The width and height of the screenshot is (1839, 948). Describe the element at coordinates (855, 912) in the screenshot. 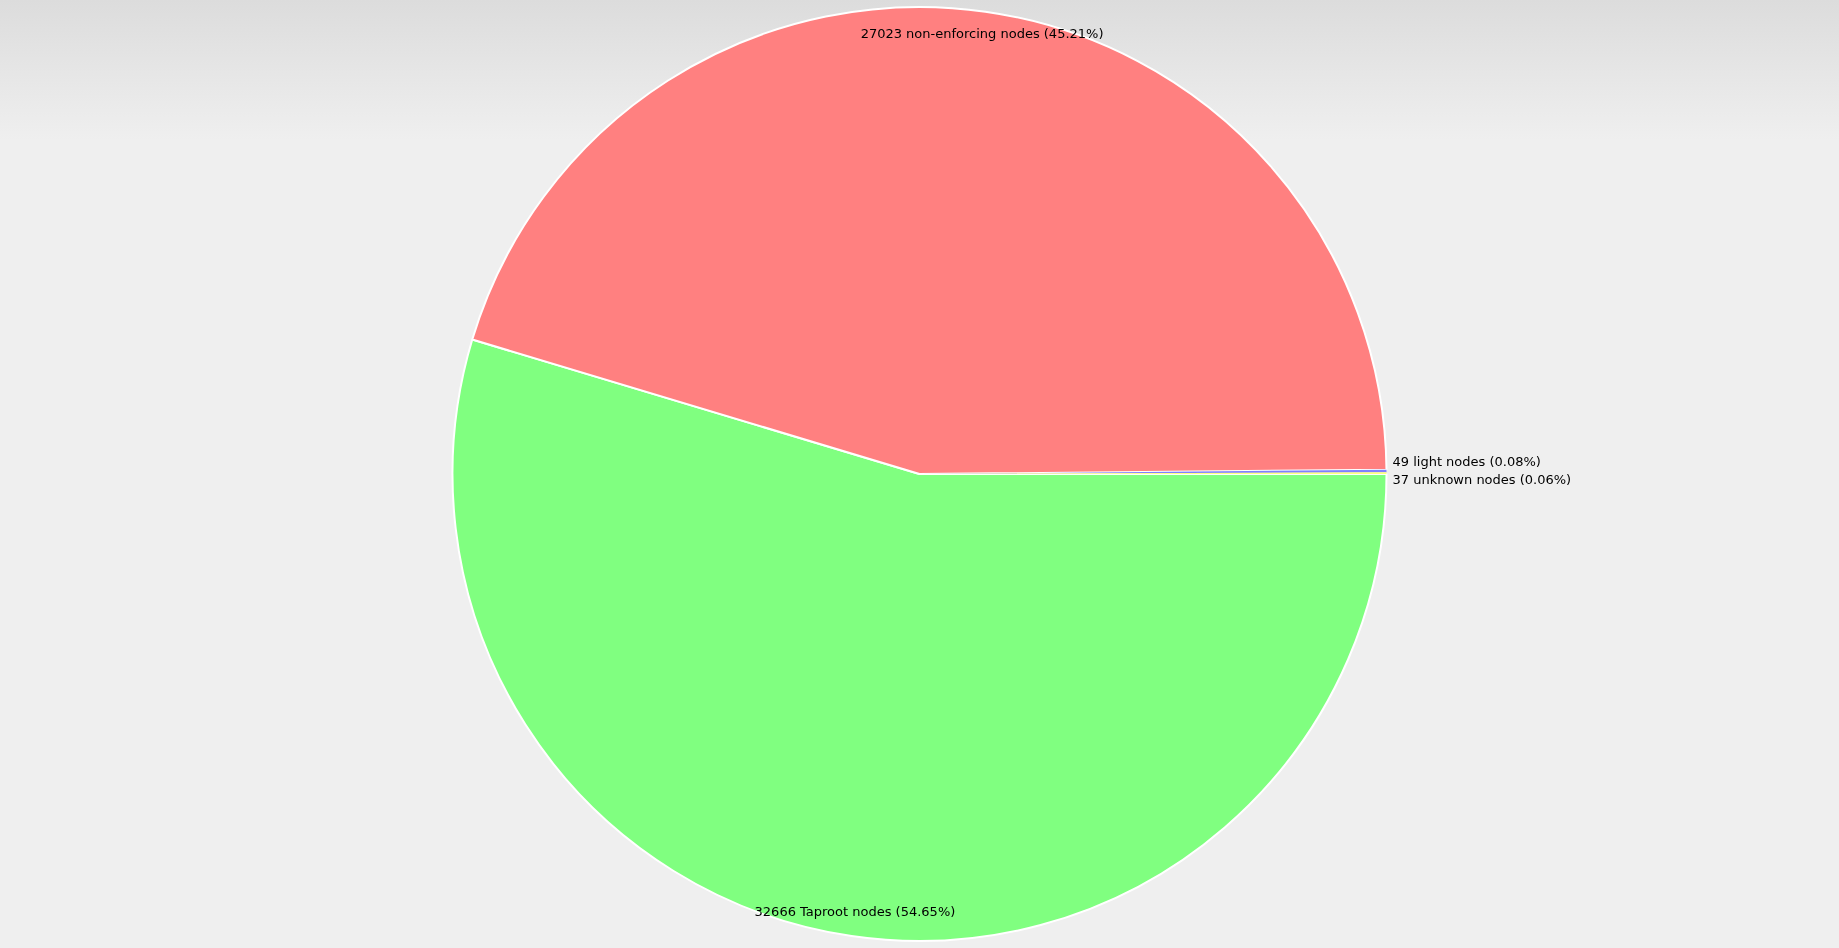

I see `slice-label: 32666 Taproot nodes (54.65%)` at that location.